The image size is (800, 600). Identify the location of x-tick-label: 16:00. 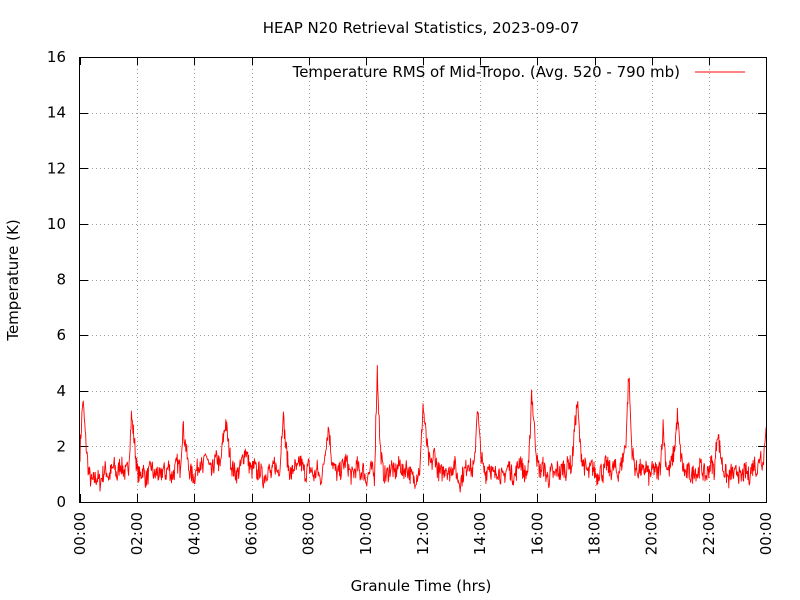
(537, 533).